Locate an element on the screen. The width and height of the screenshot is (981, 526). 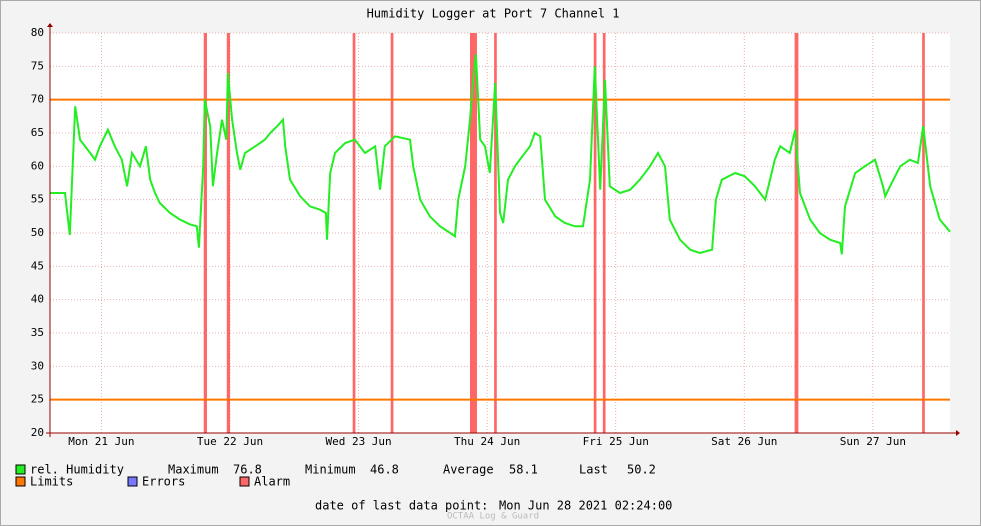
x-tick-label: Thu 24 Jun is located at coordinates (487, 441).